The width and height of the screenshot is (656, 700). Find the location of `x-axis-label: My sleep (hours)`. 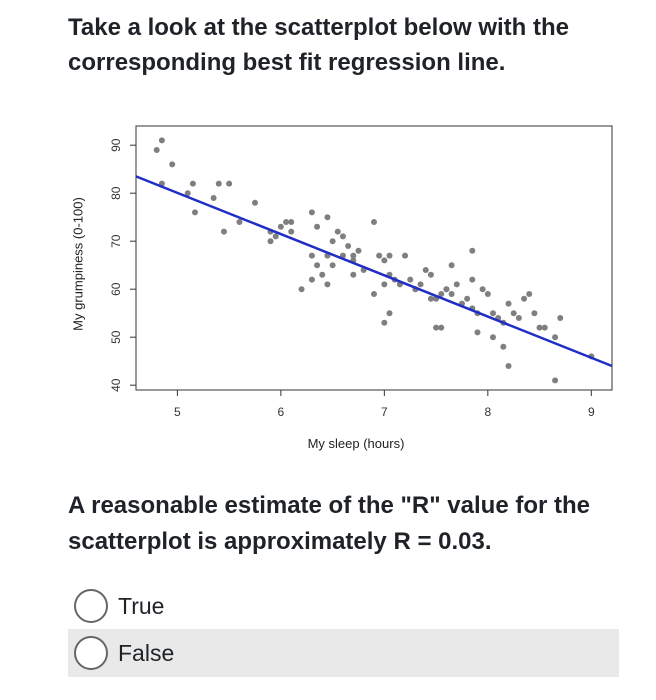

x-axis-label: My sleep (hours) is located at coordinates (356, 443).